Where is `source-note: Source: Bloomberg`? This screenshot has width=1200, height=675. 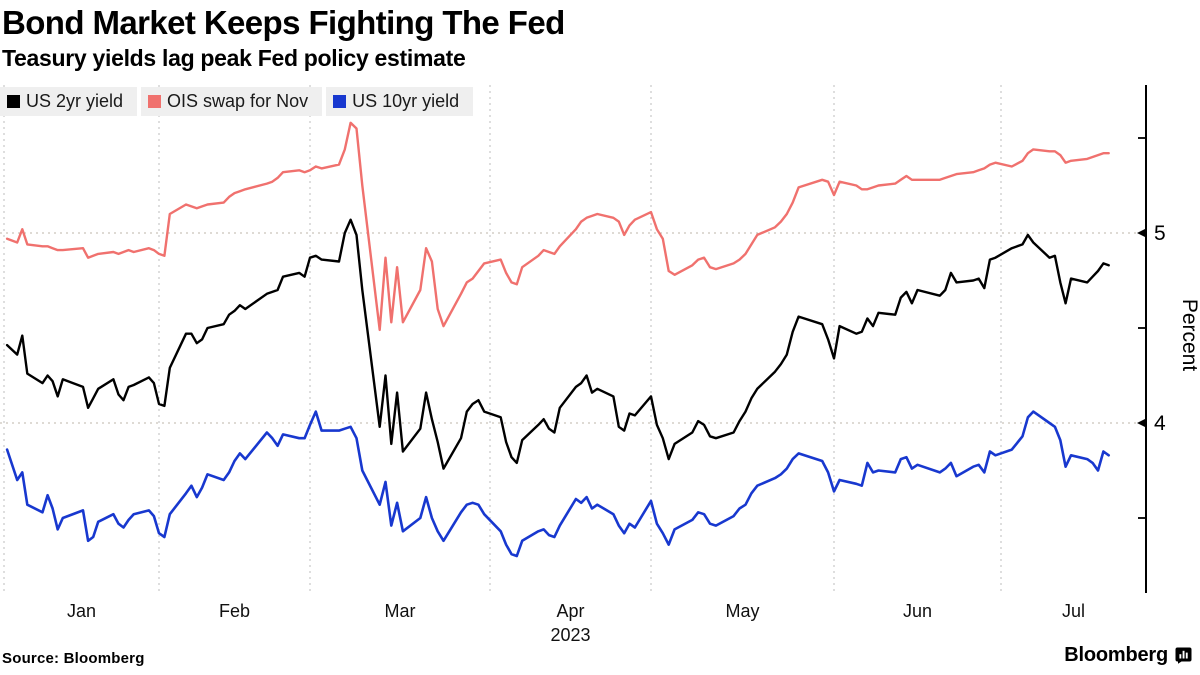 source-note: Source: Bloomberg is located at coordinates (73, 658).